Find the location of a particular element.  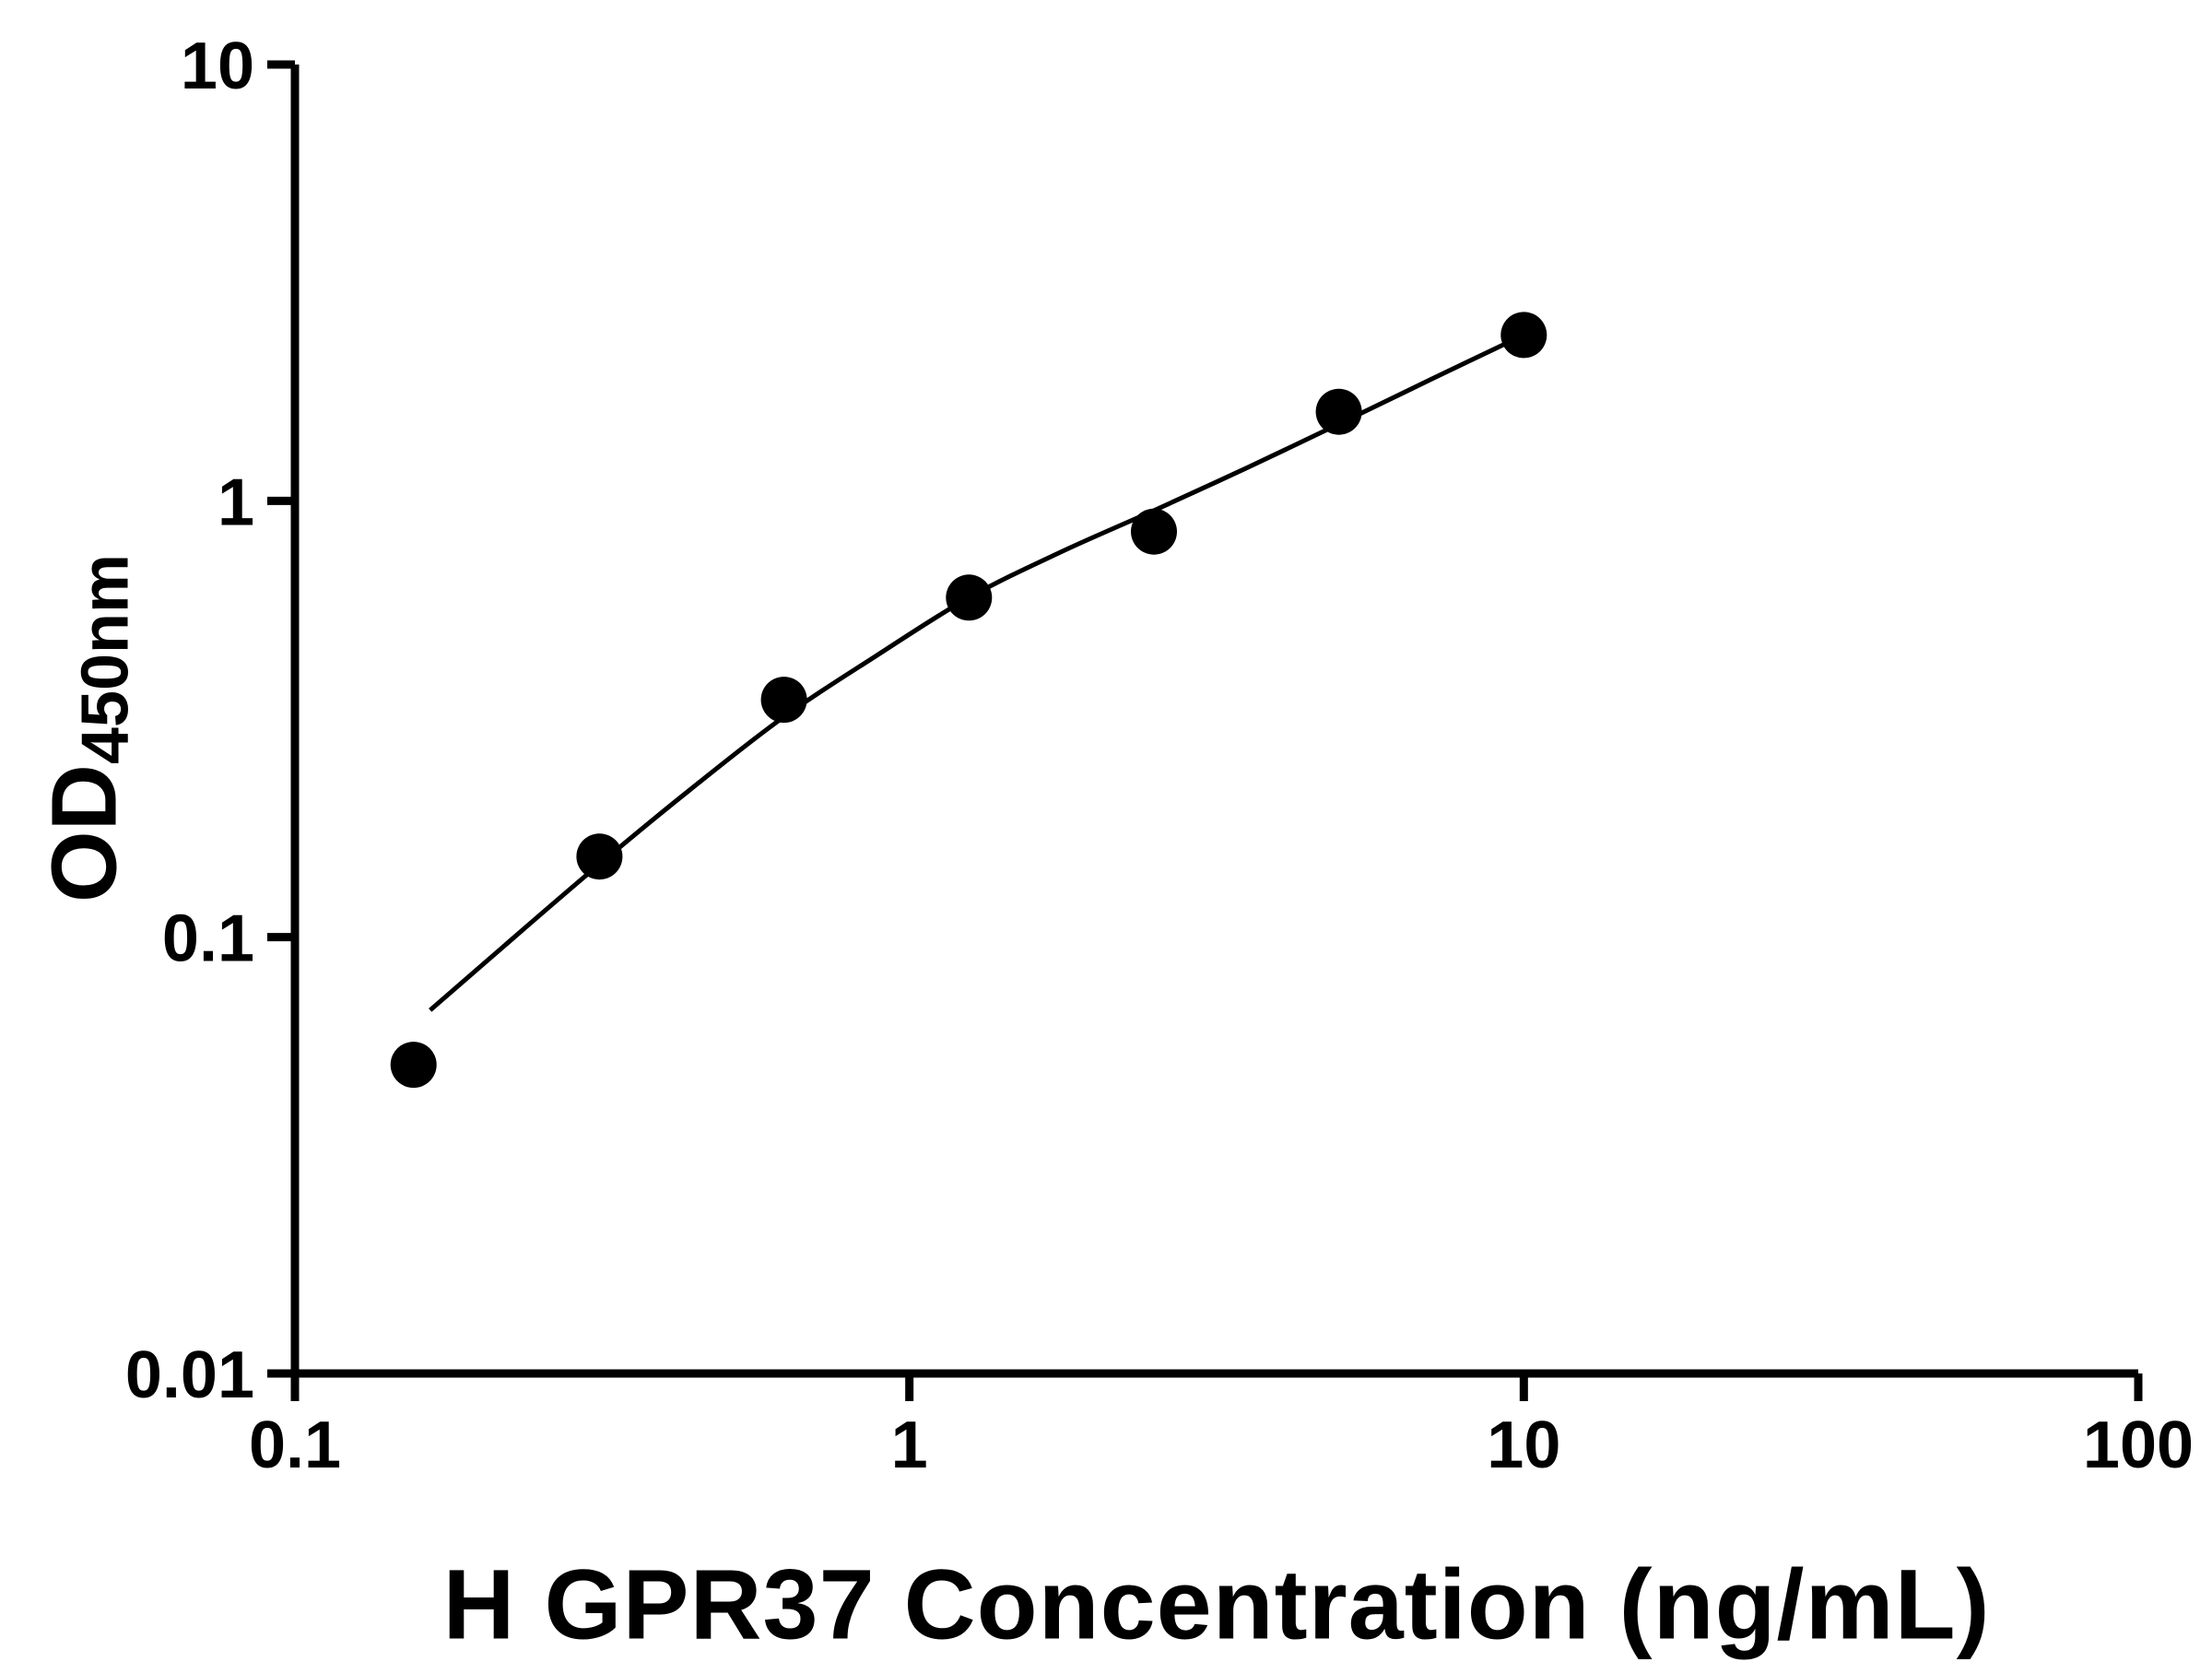

y-axis-tick-label: 0.01 is located at coordinates (189, 1375).